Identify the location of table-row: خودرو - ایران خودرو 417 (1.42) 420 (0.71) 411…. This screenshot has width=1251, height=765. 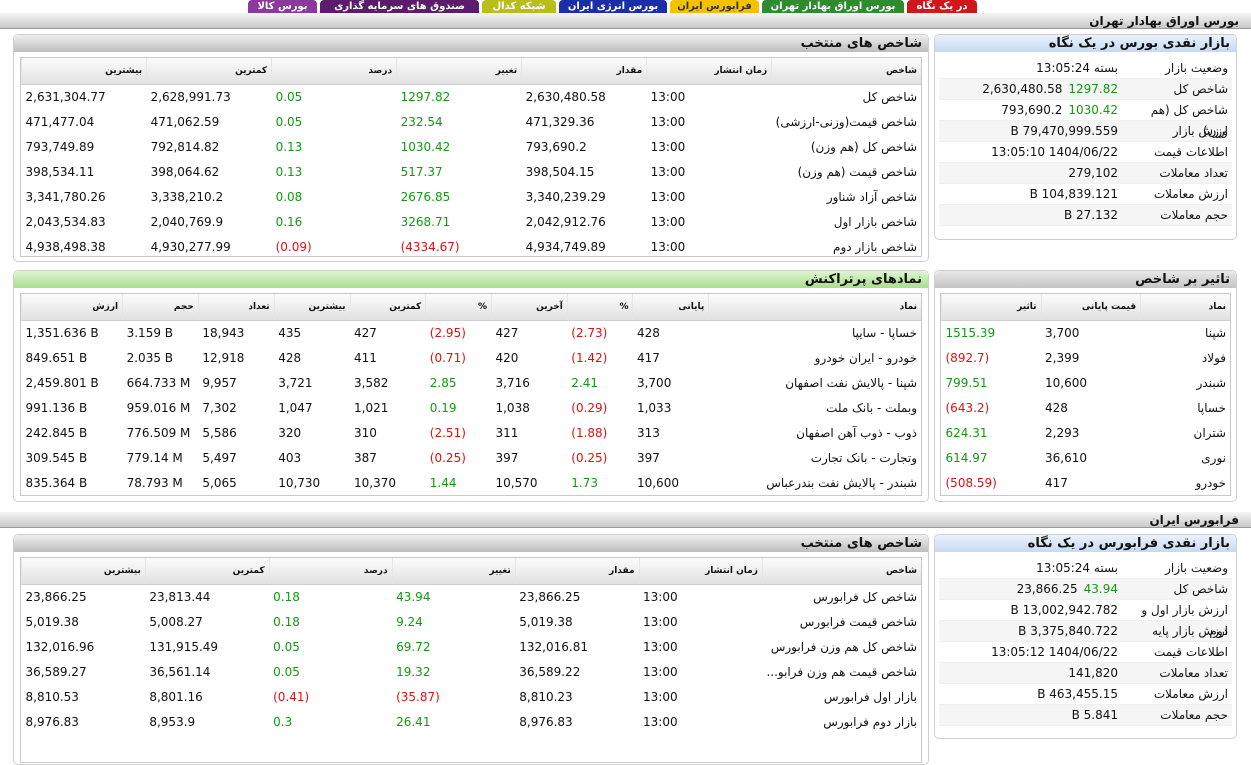
(472, 357).